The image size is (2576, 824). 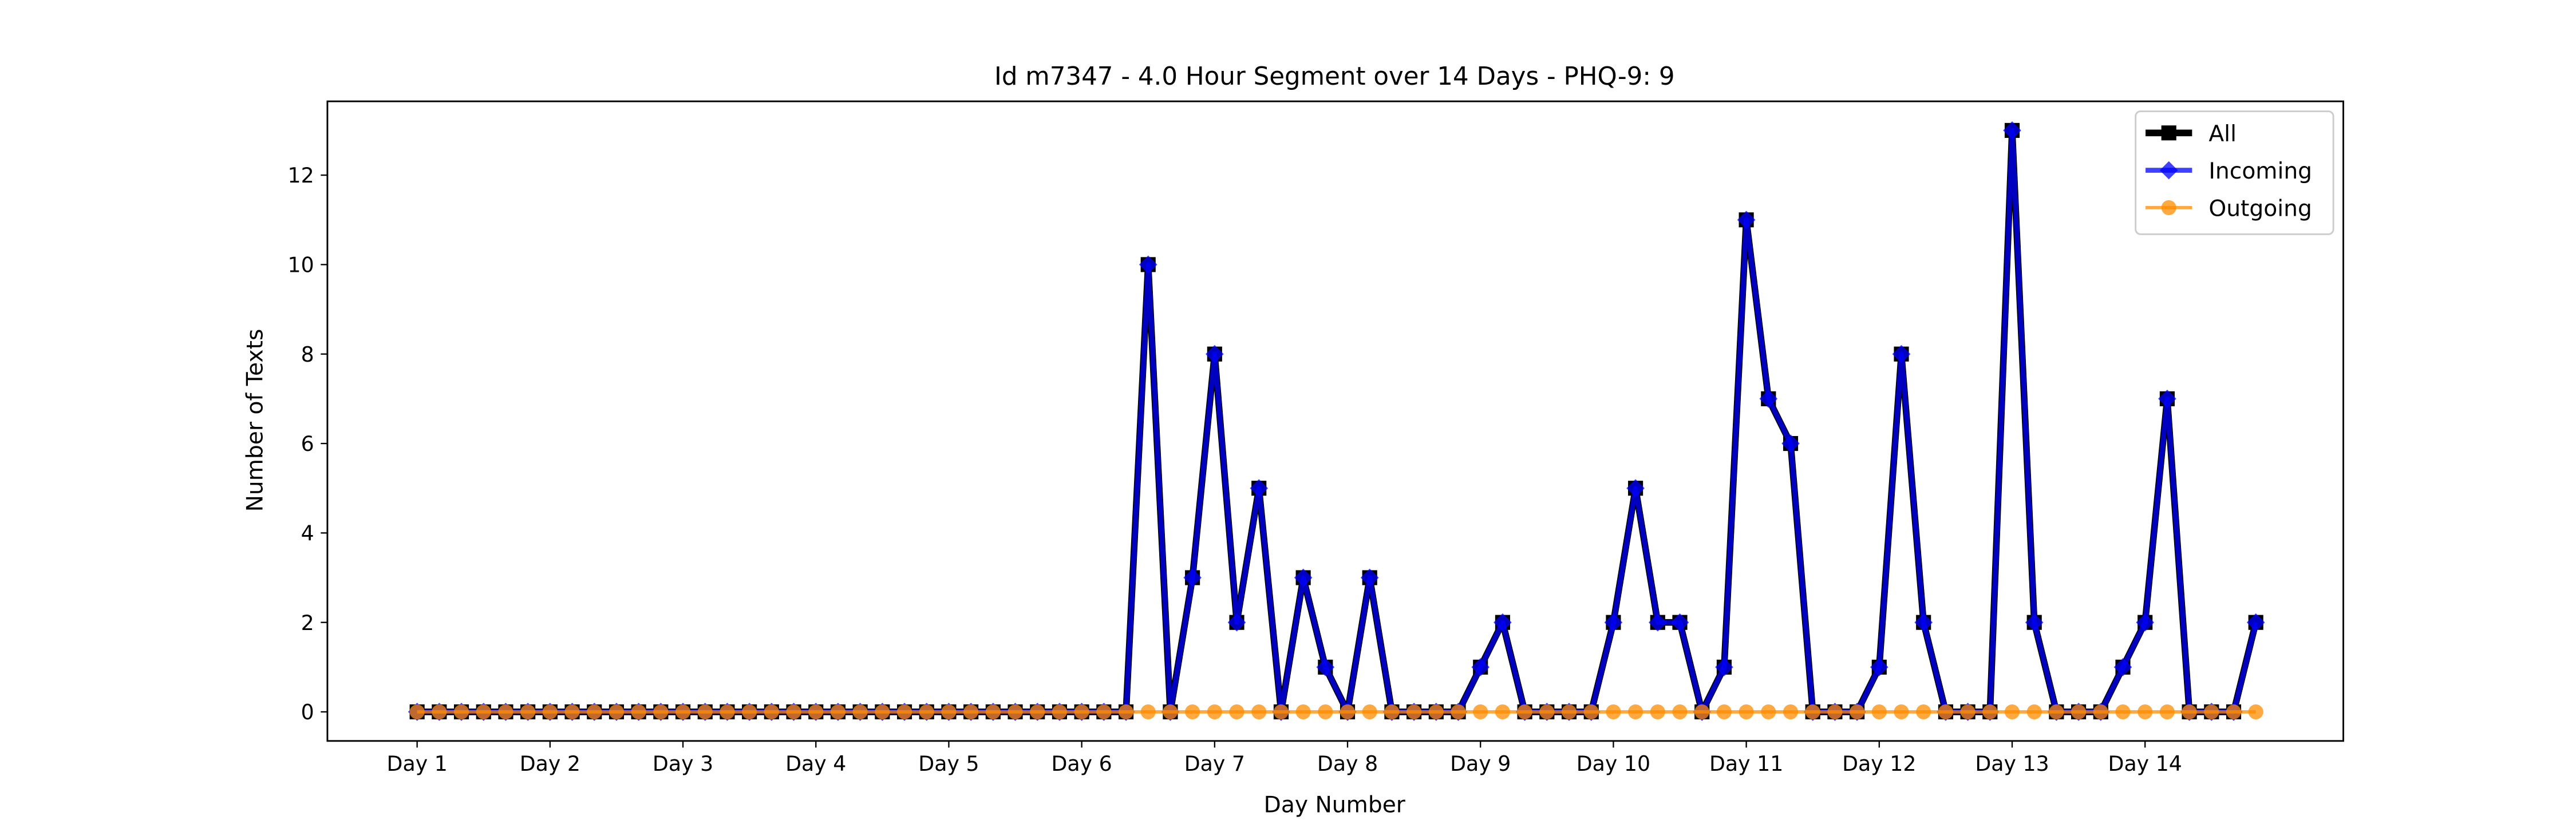 I want to click on x-tick-label: Day 11, so click(x=1746, y=763).